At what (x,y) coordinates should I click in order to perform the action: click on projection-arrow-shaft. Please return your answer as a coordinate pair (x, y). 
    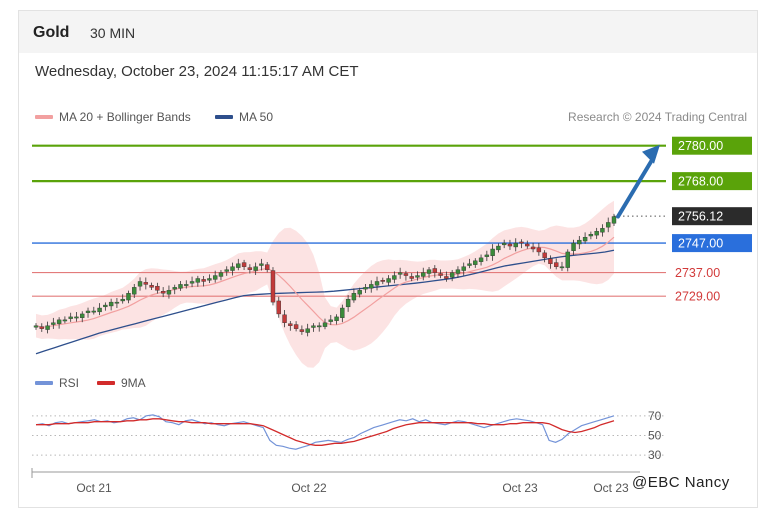
    Looking at the image, I should click on (636, 186).